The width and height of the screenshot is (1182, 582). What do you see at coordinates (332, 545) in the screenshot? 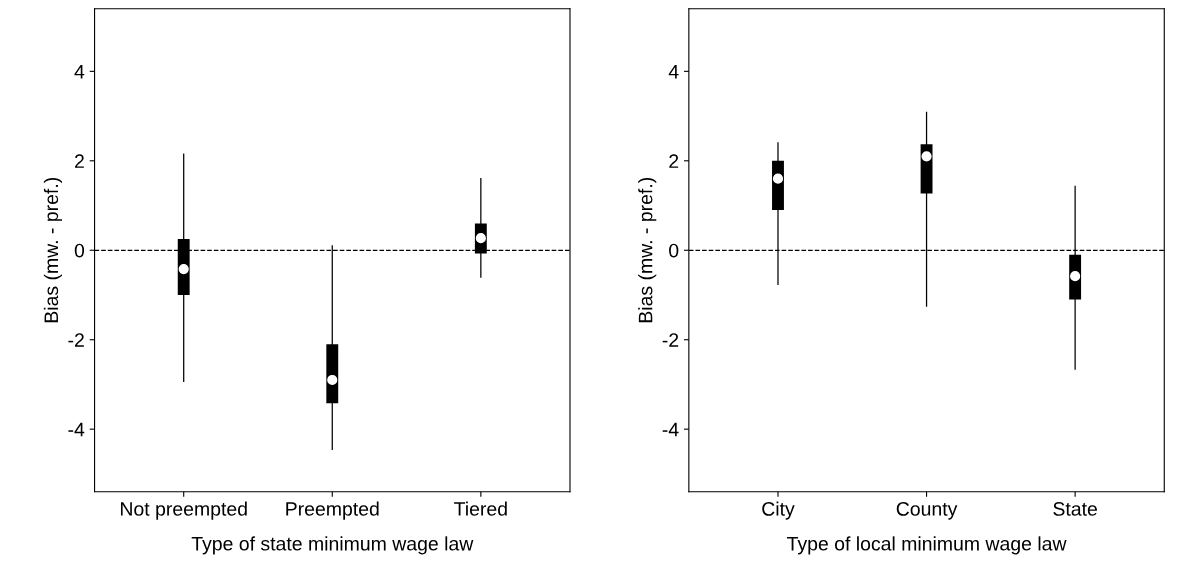
I see `x-axis-title: Type of state minimum wage law` at bounding box center [332, 545].